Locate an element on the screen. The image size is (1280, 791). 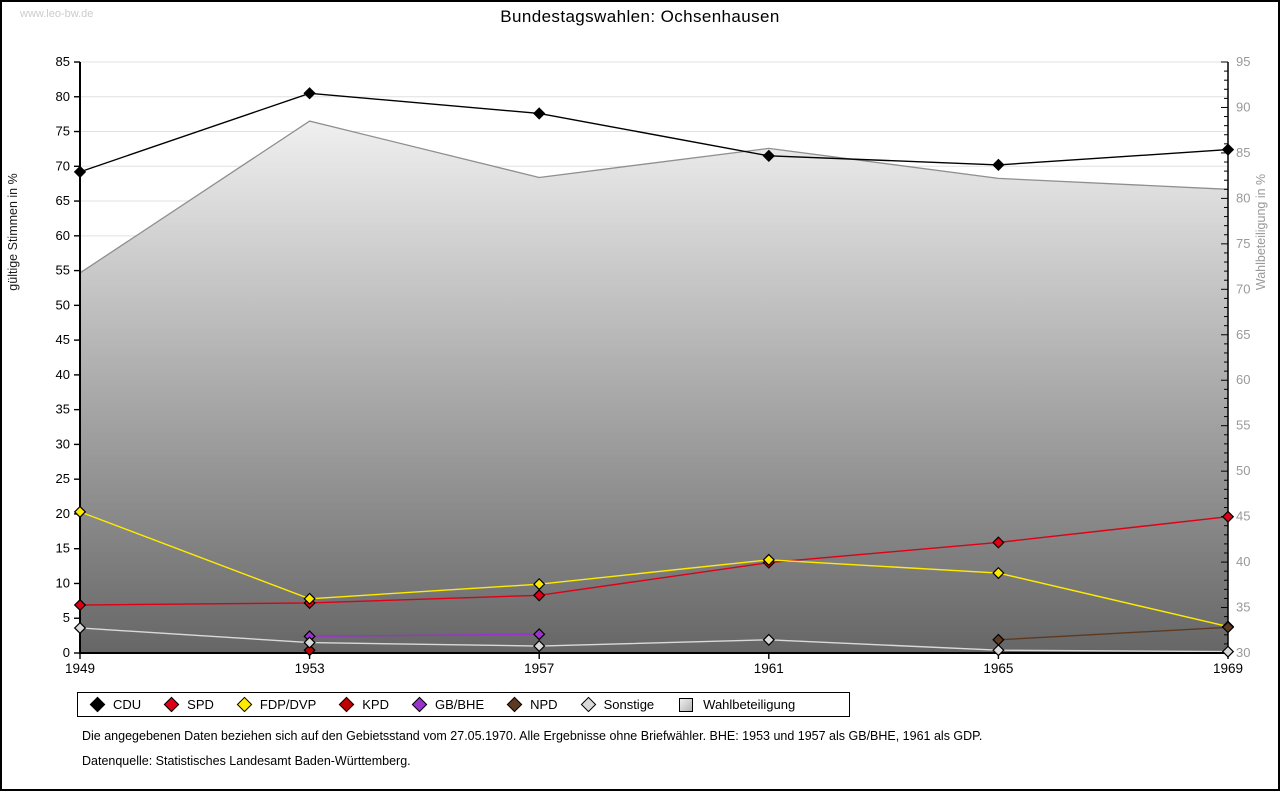
left-tick-label: 5 is located at coordinates (66, 617).